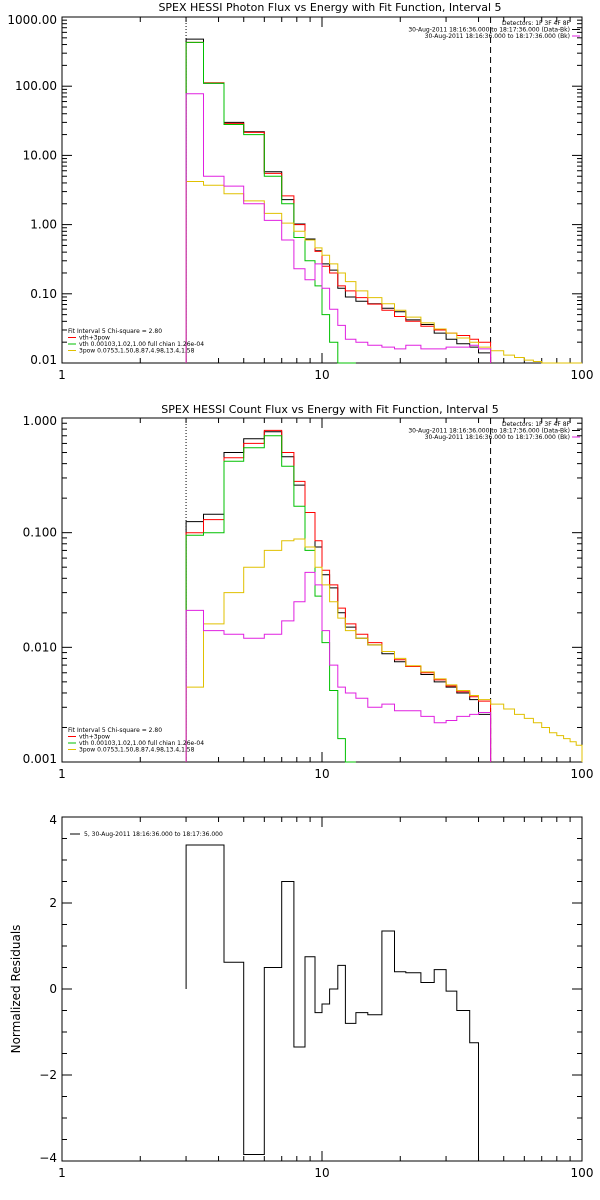 The height and width of the screenshot is (1200, 600). What do you see at coordinates (16, 989) in the screenshot?
I see `residuals-y-axis-label: Normalized Residuals` at bounding box center [16, 989].